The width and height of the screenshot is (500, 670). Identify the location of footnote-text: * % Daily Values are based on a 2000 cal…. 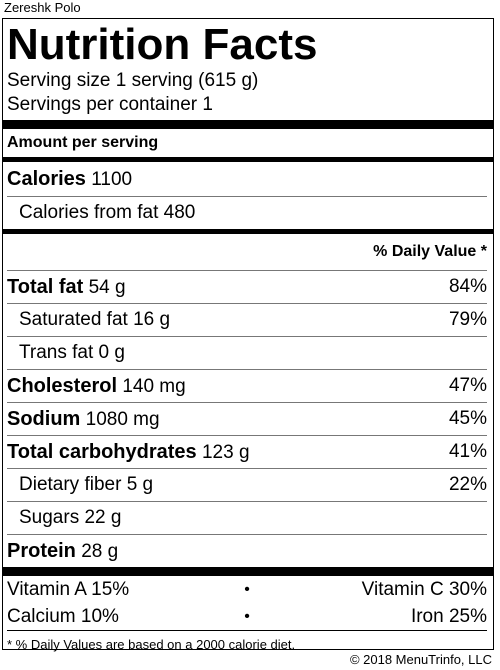
(151, 644).